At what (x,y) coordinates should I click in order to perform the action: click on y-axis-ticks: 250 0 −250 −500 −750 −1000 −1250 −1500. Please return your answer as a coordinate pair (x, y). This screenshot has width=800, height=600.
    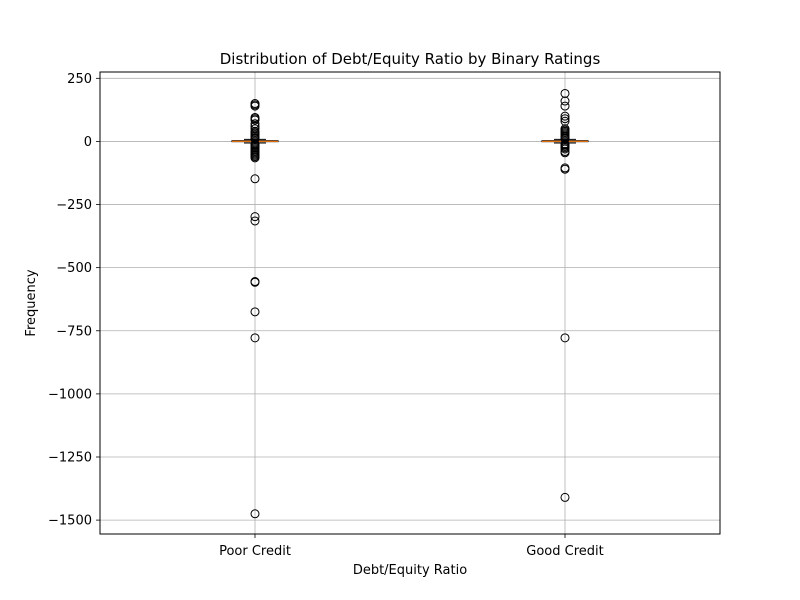
    Looking at the image, I should click on (74, 300).